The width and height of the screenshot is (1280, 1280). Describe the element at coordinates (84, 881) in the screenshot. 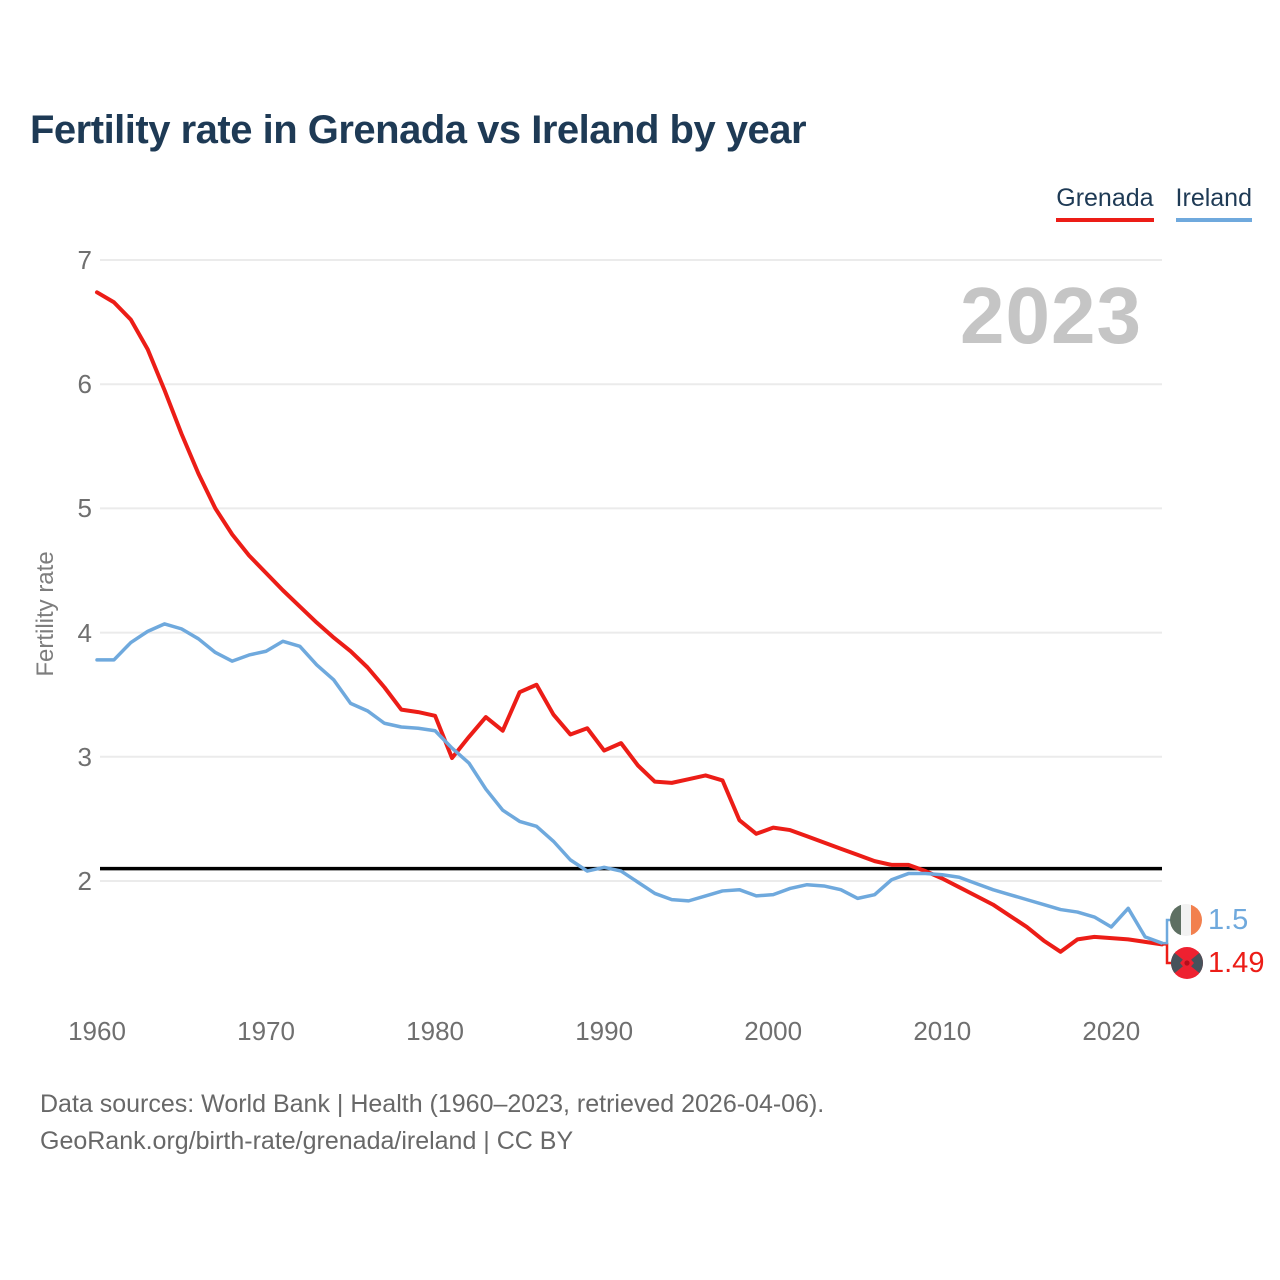

I see `y-tick-label: 2` at that location.